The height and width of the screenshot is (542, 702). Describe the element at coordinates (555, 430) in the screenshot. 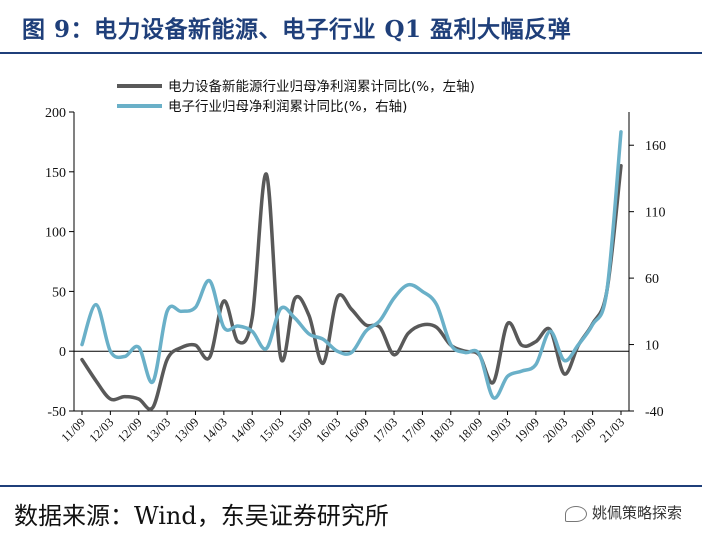

I see `x-tick-label: 20/03` at that location.